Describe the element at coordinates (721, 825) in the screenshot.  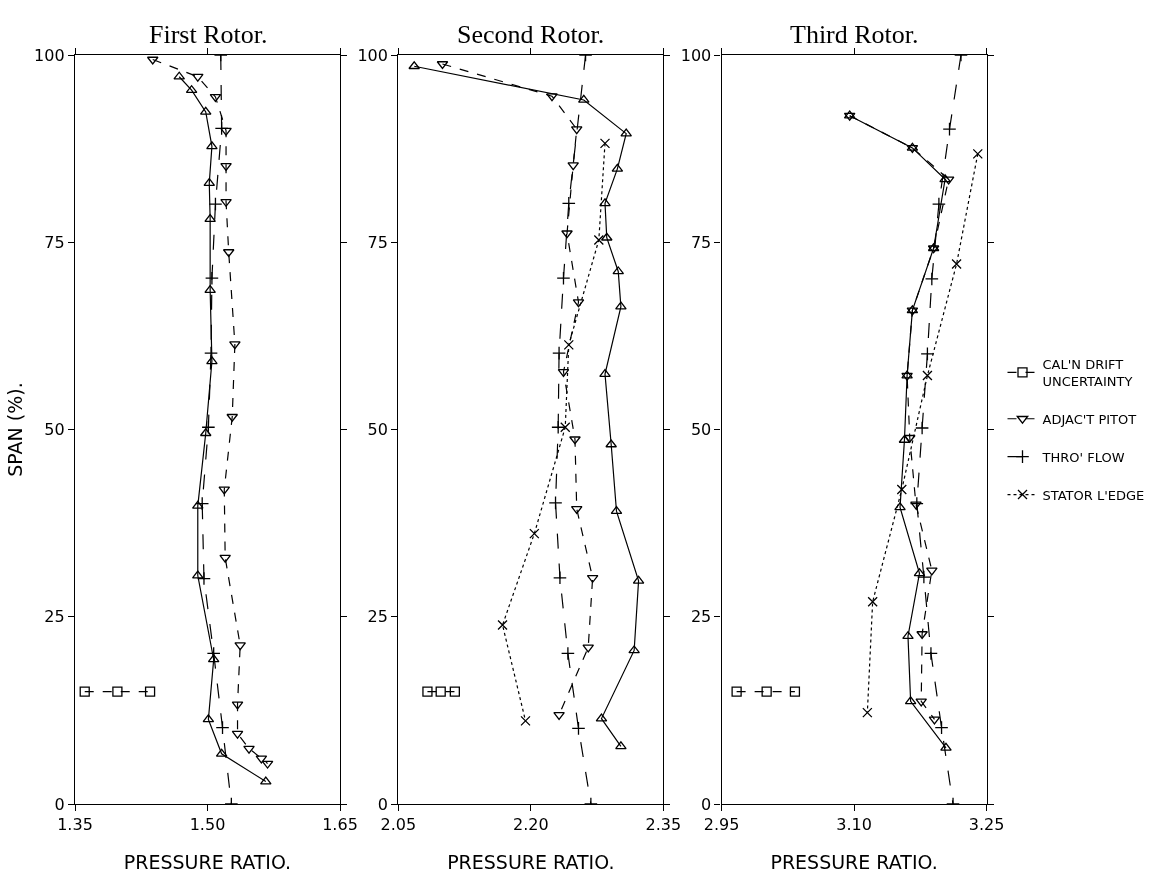
I see `x-tick-label: 2.95` at that location.